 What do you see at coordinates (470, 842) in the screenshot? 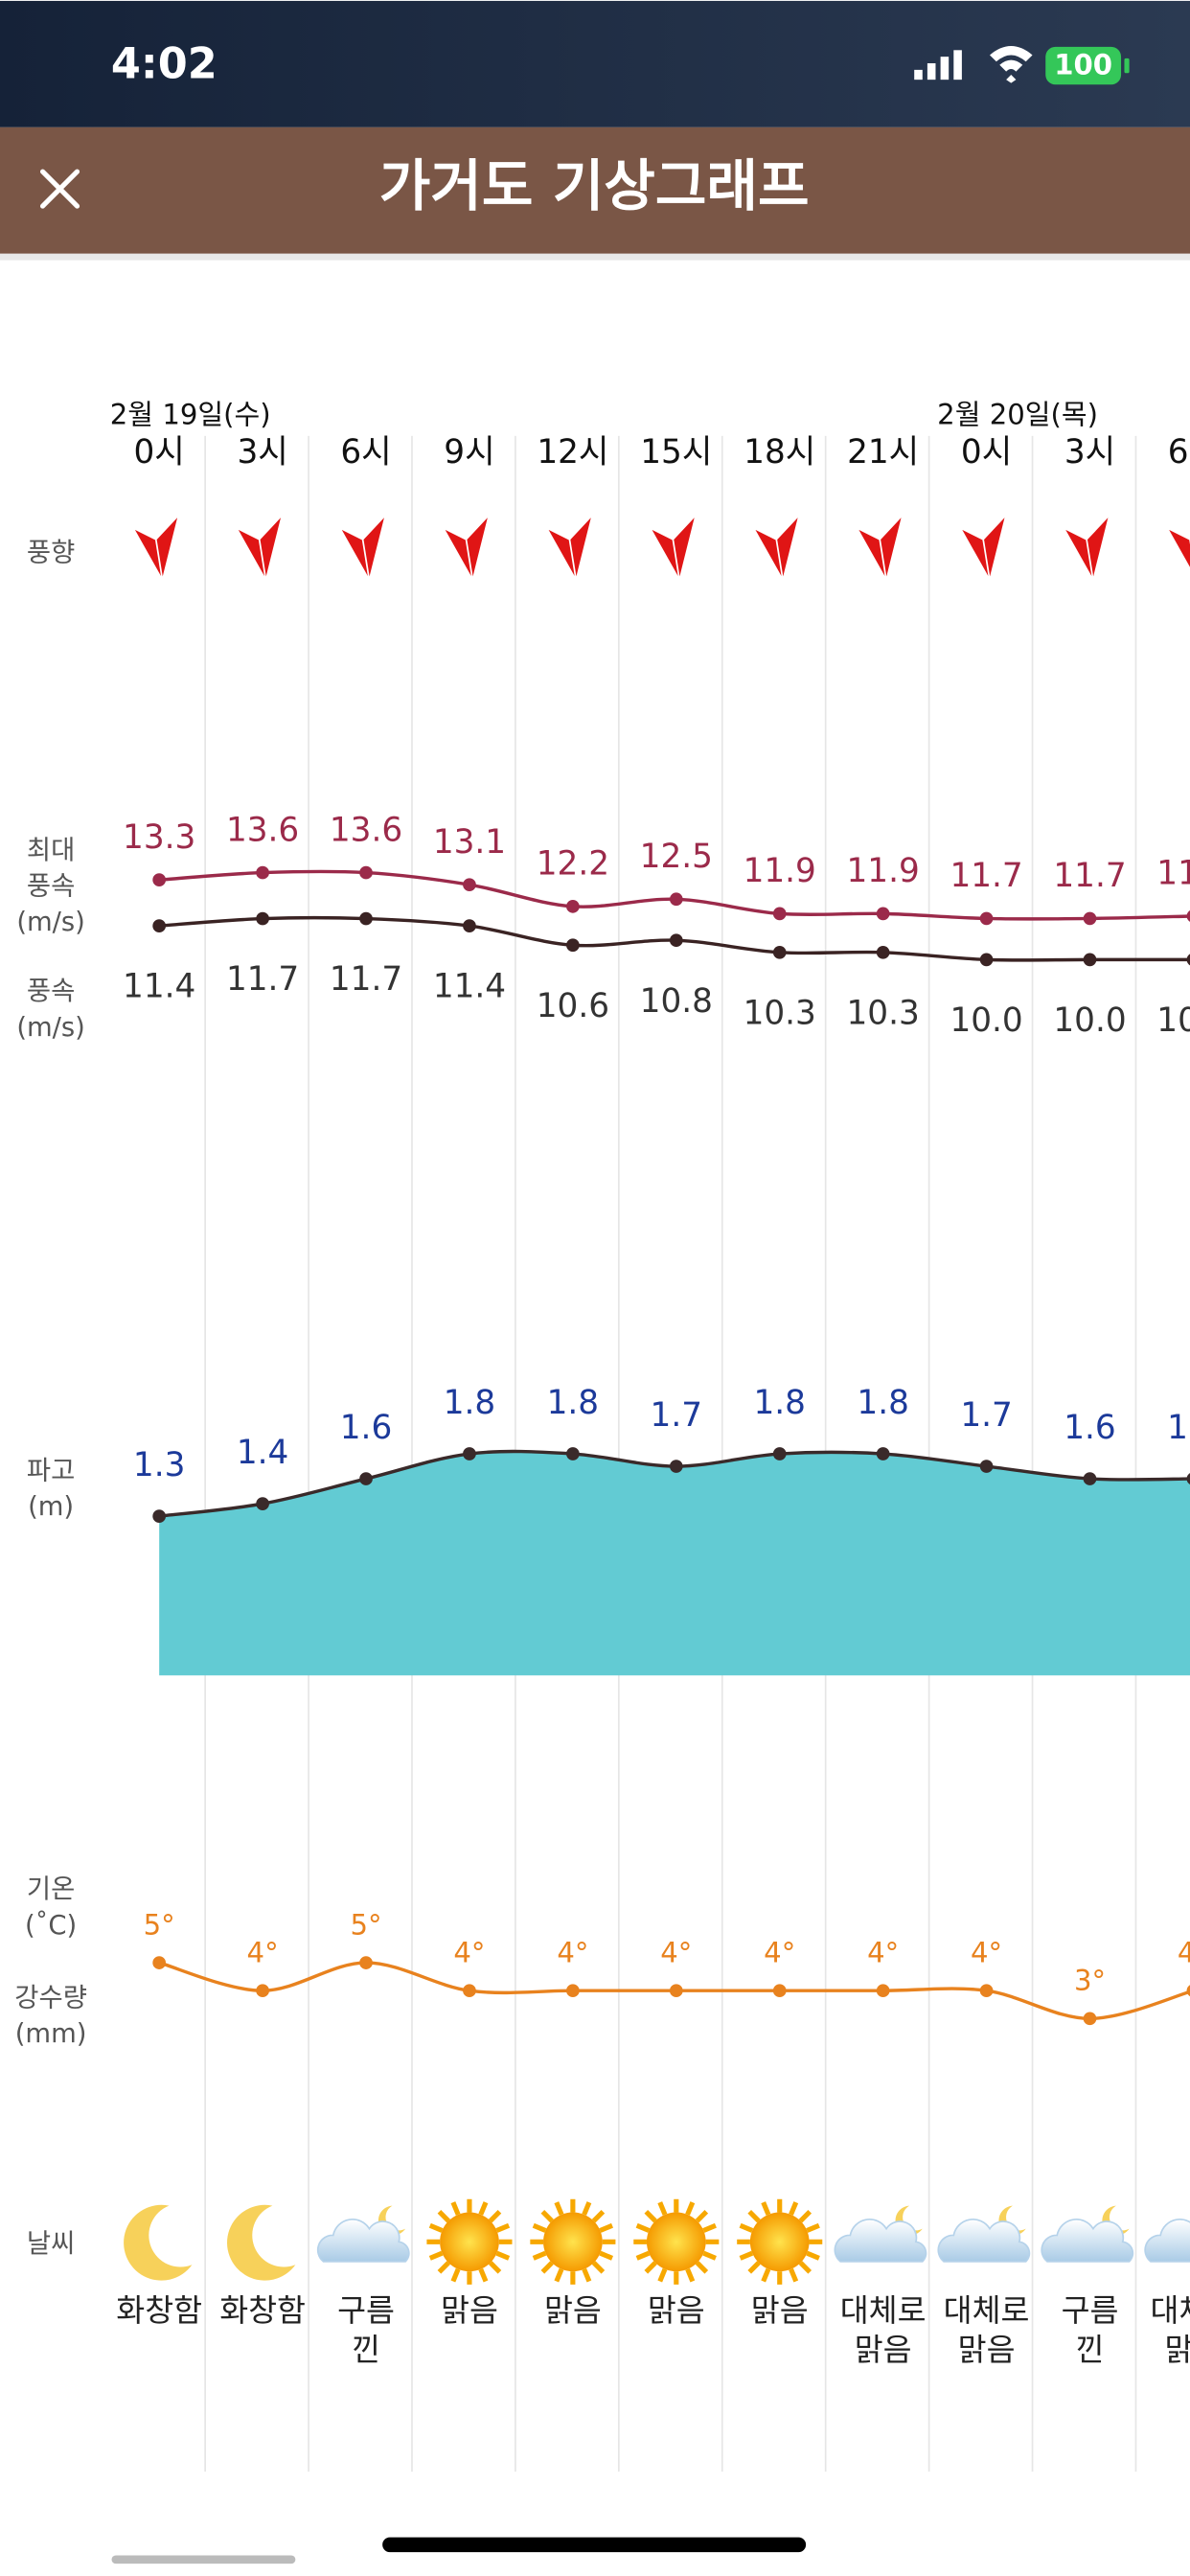
I see `max_wind-label: 13.1` at bounding box center [470, 842].